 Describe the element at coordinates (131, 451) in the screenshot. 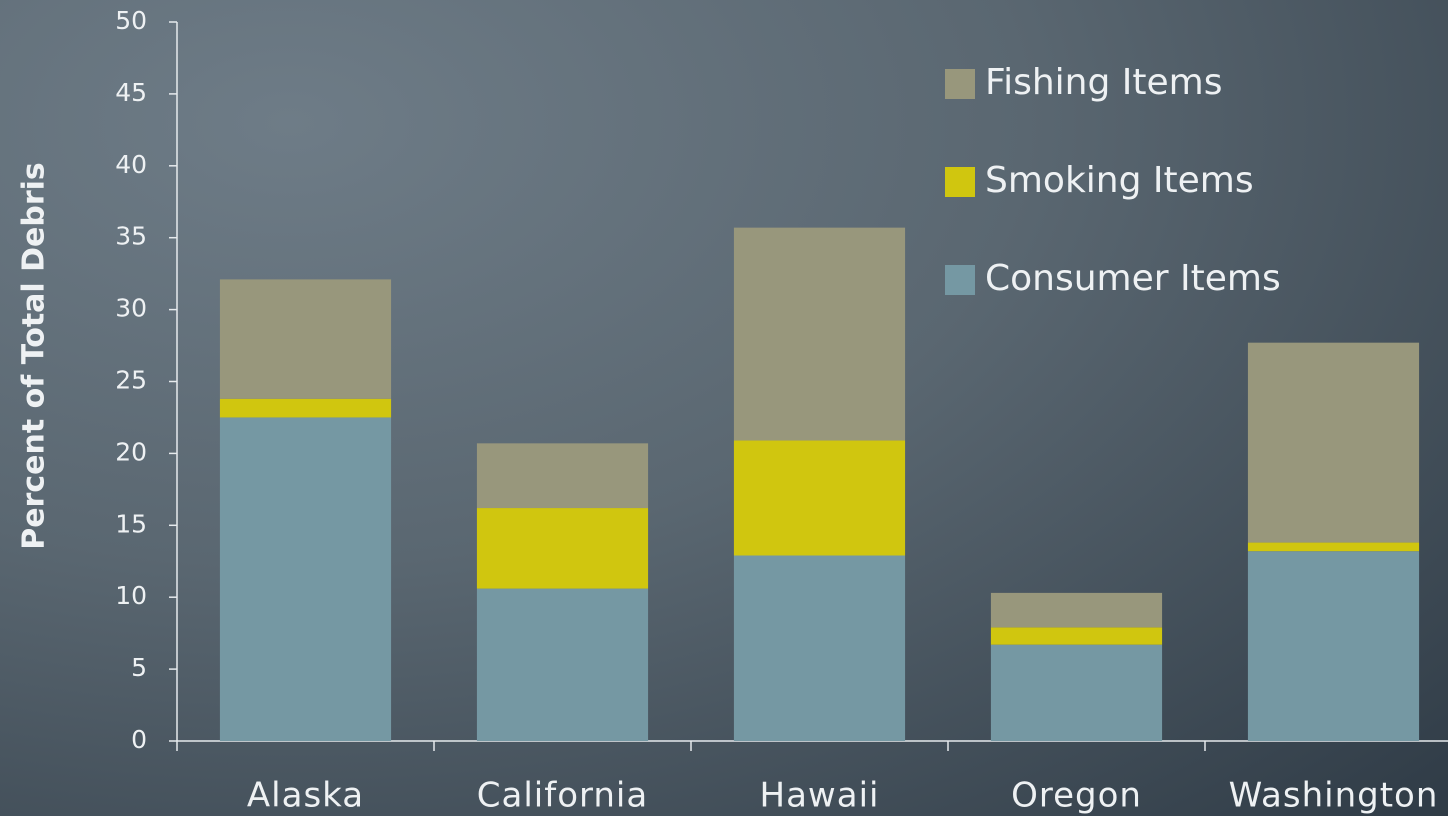

I see `y-tick-label: 20` at that location.